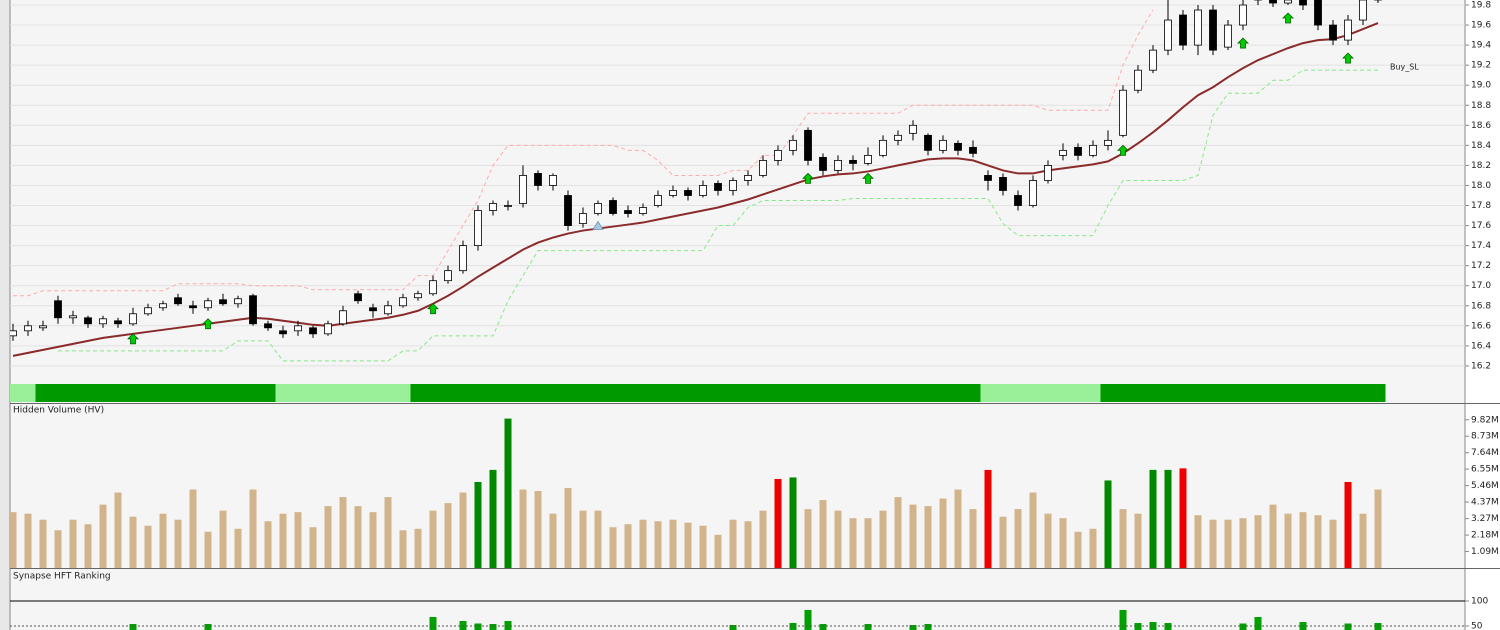  What do you see at coordinates (1485, 519) in the screenshot?
I see `y-tick-label: 3.27M` at bounding box center [1485, 519].